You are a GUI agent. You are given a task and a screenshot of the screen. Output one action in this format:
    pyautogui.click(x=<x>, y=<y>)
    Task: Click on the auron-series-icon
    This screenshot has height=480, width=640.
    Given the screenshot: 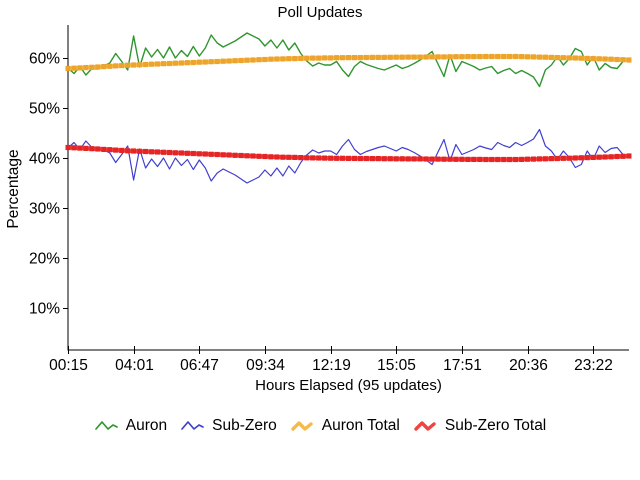 What is the action you would take?
    pyautogui.click(x=106, y=425)
    